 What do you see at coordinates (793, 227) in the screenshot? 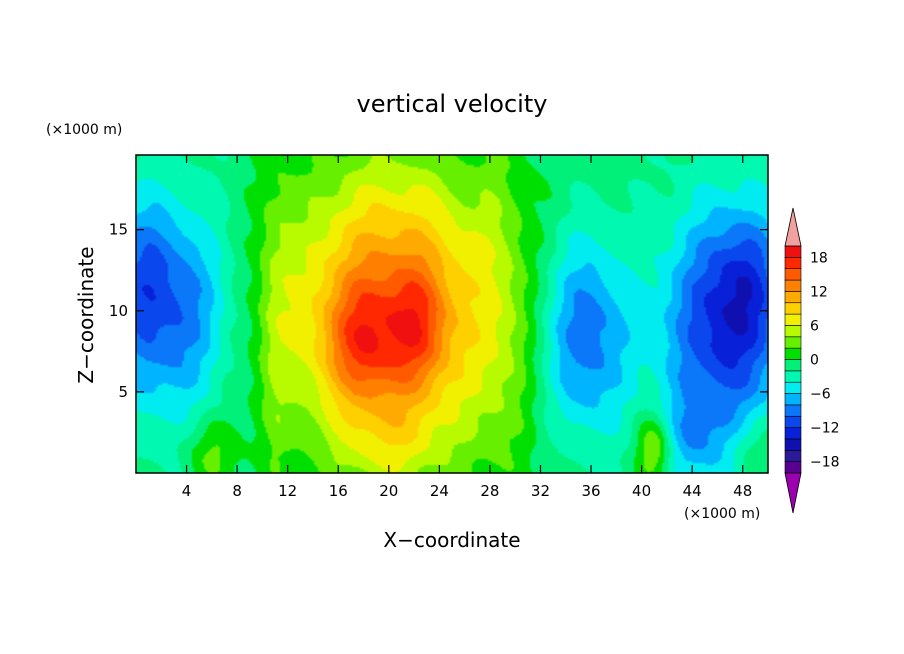
I see `colorbar-over-triangle` at bounding box center [793, 227].